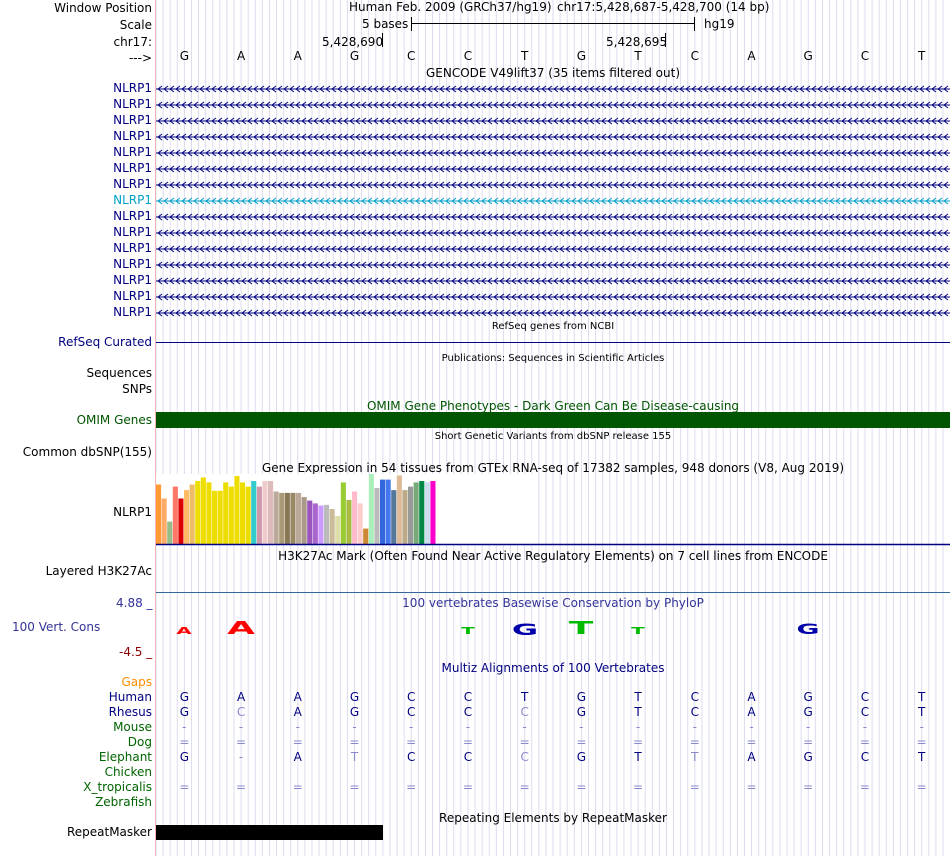 Image resolution: width=950 pixels, height=856 pixels. Describe the element at coordinates (117, 787) in the screenshot. I see `multiz-species-label: X_tropicalis` at that location.